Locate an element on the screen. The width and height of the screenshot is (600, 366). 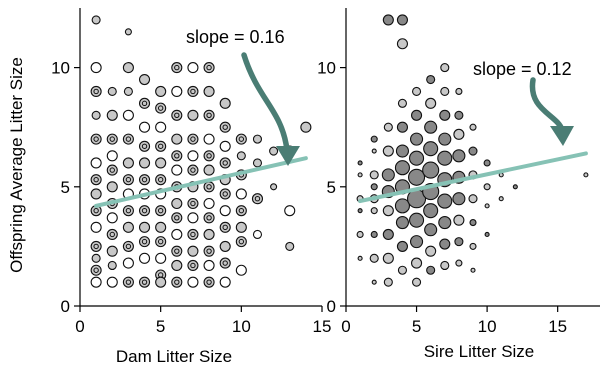
sire-x-tick-label: 15 is located at coordinates (557, 326).